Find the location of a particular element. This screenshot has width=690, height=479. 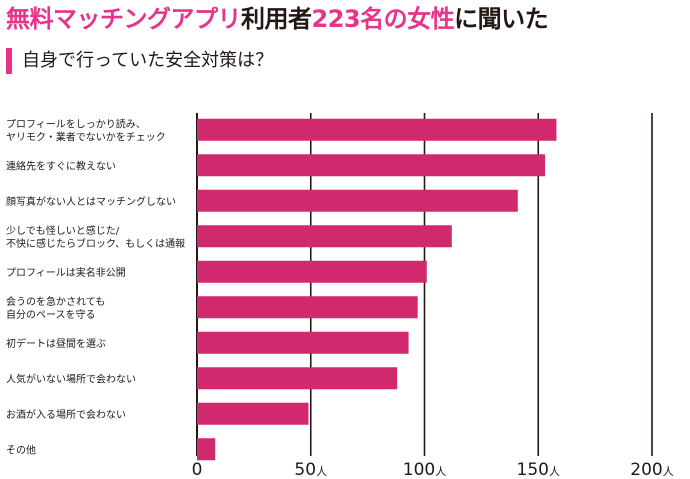

category-label-9: お酒が入る場所で会わない is located at coordinates (66, 414).